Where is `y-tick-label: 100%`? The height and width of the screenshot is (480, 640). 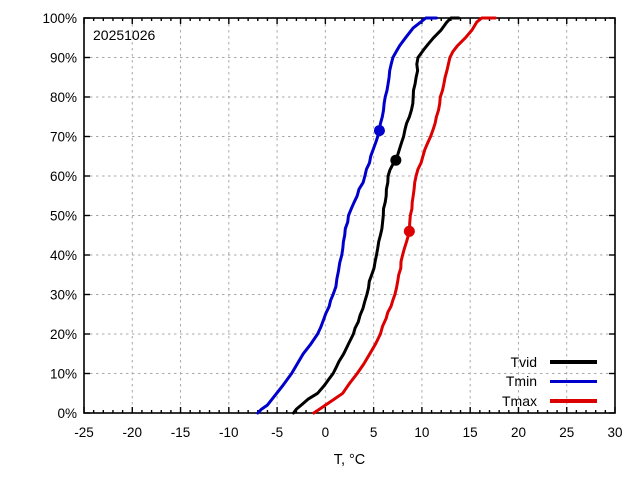
y-tick-label: 100% is located at coordinates (59, 18).